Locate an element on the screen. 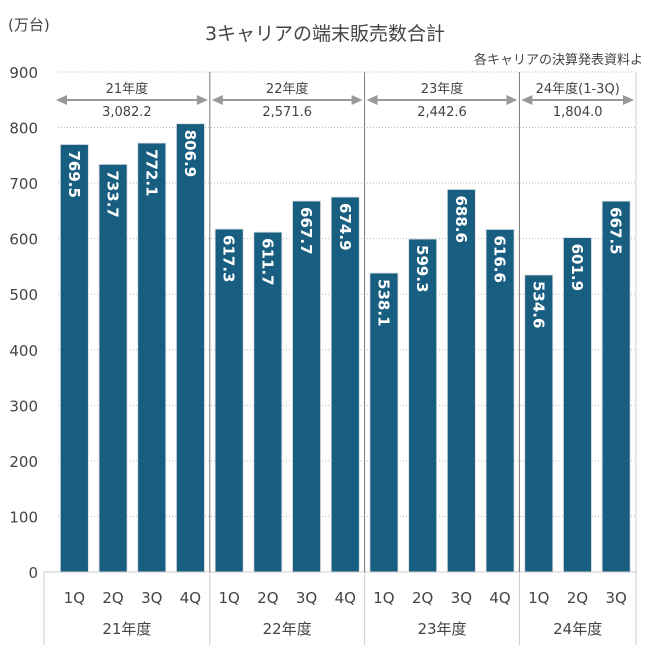 The height and width of the screenshot is (650, 650). y-tick-label: 900 is located at coordinates (23, 73).